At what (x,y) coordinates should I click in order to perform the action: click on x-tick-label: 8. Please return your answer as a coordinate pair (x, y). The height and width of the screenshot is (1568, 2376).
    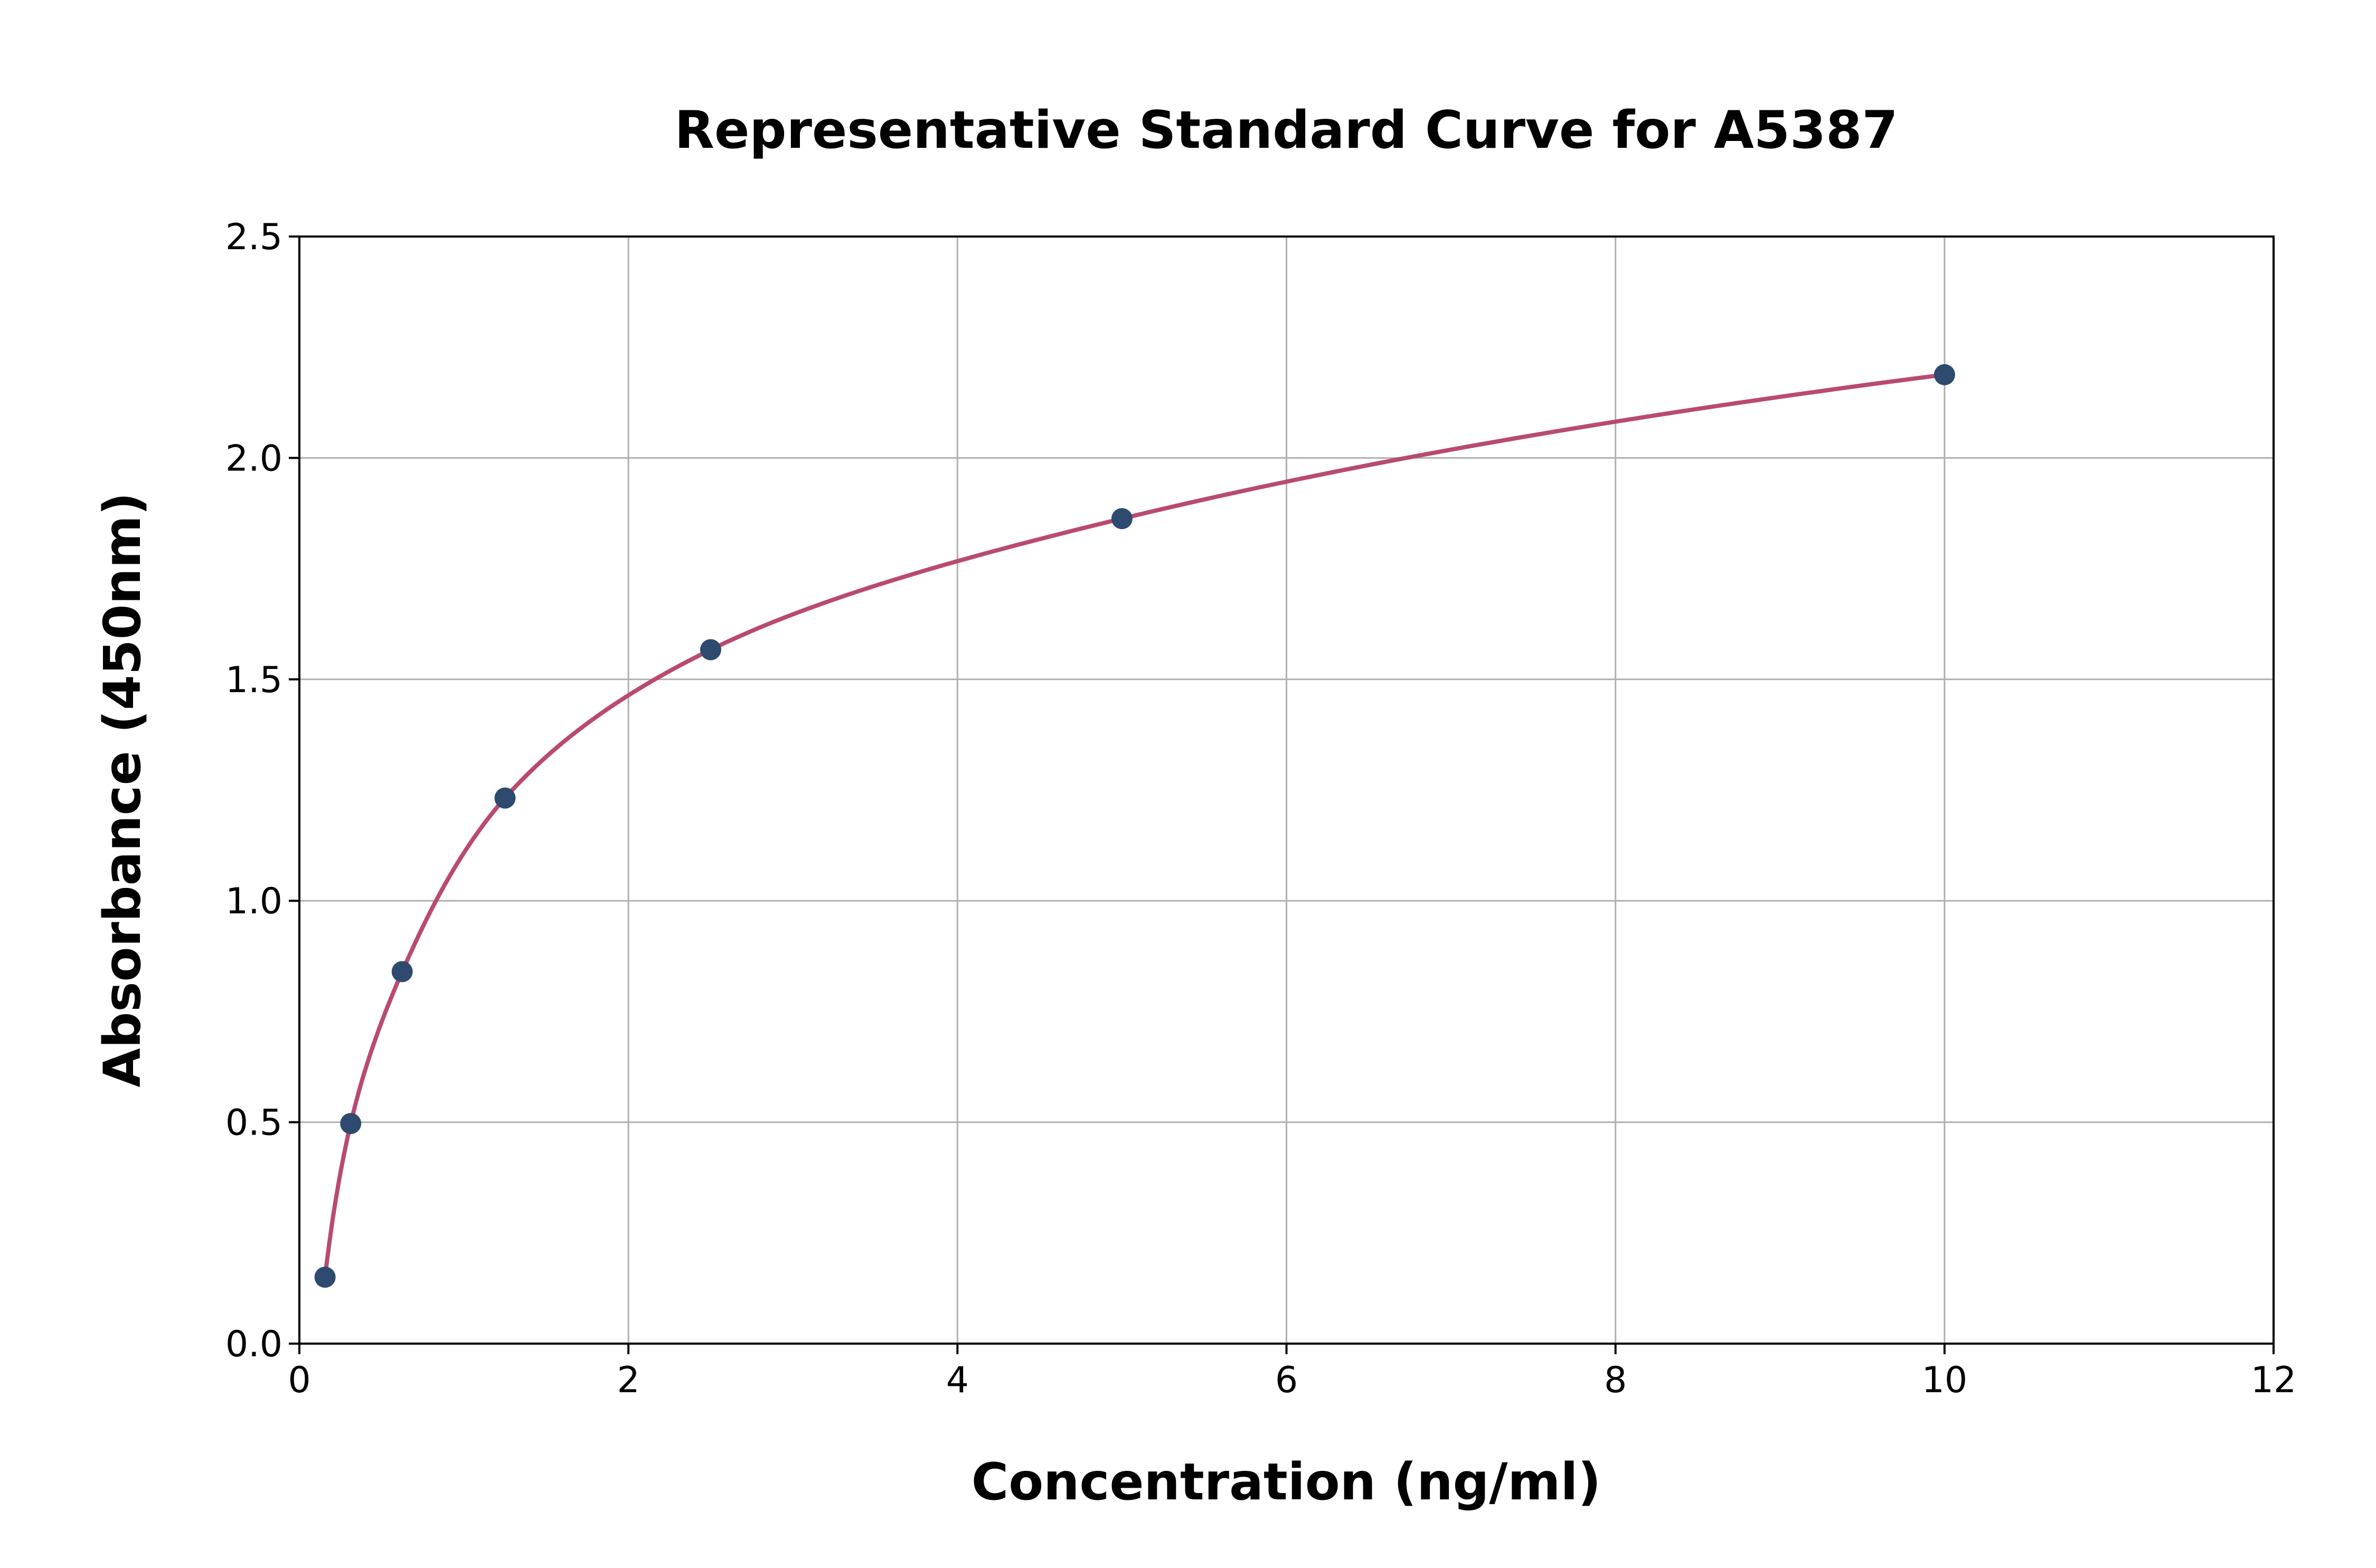
    Looking at the image, I should click on (1616, 1380).